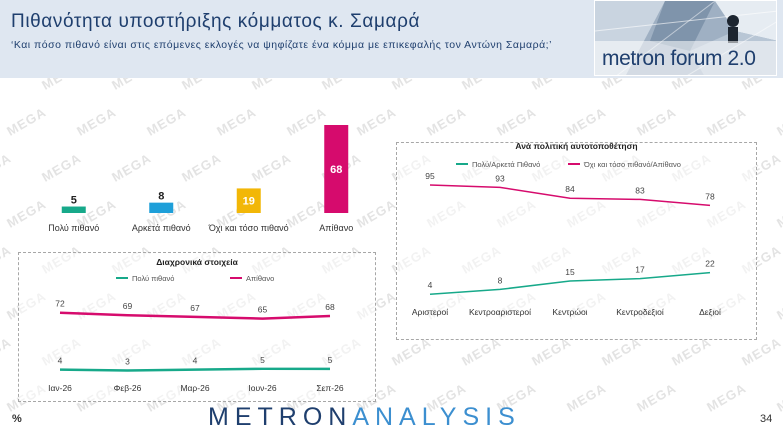  What do you see at coordinates (570, 272) in the screenshot?
I see `data-label: 15` at bounding box center [570, 272].